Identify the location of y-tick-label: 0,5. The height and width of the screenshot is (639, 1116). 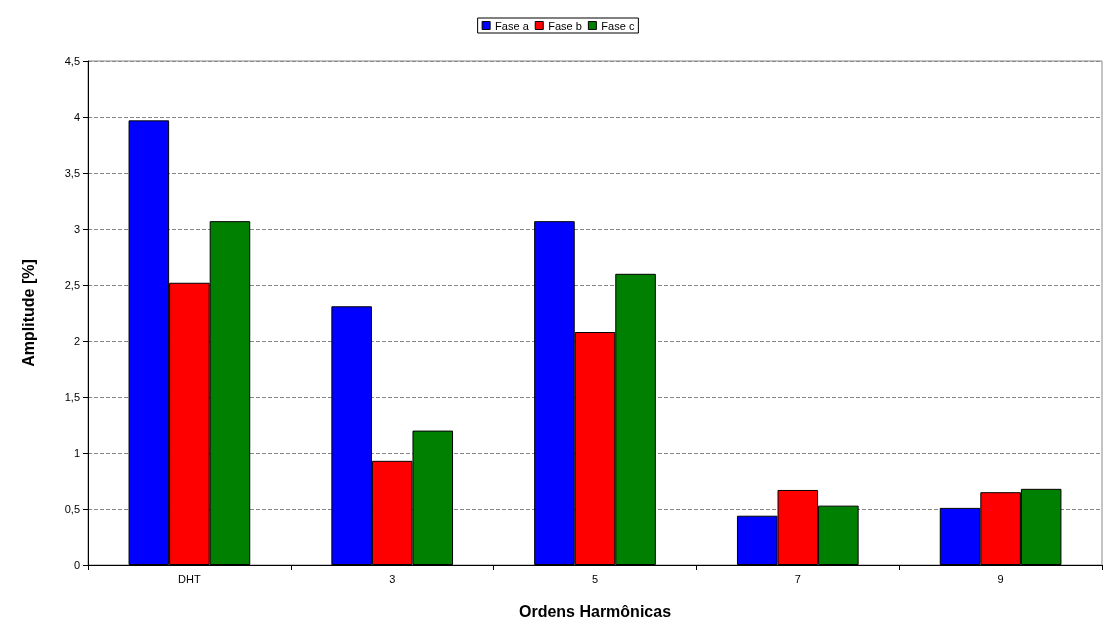
(72, 509).